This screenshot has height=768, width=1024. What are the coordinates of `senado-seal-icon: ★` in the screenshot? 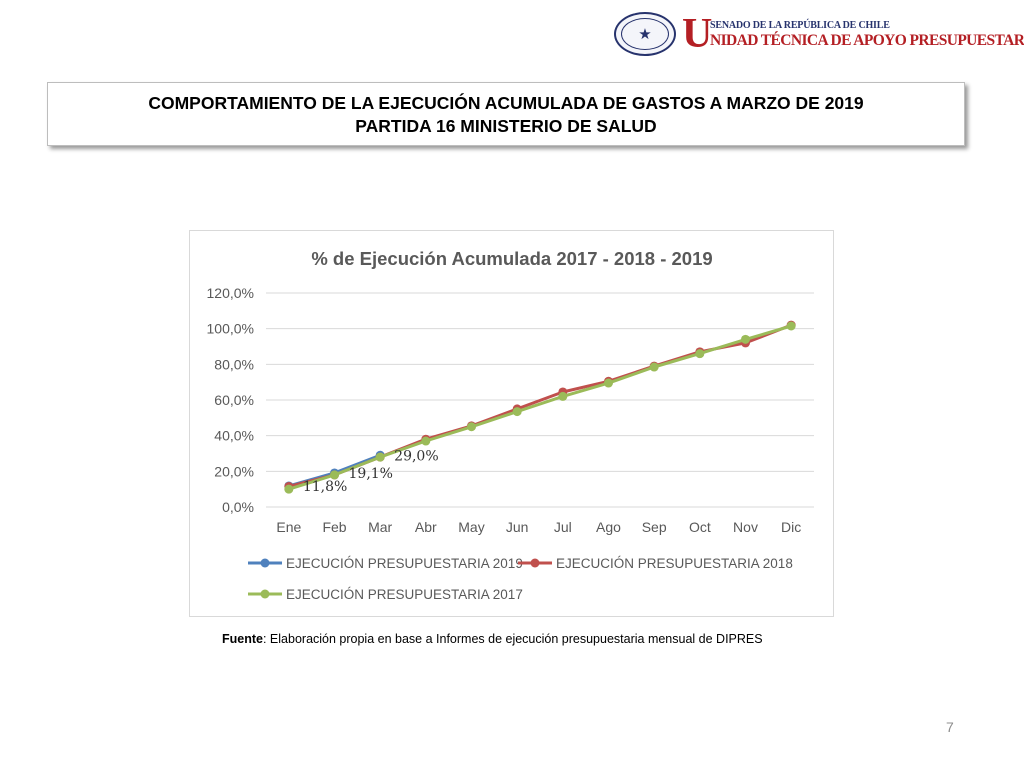 It's located at (645, 34).